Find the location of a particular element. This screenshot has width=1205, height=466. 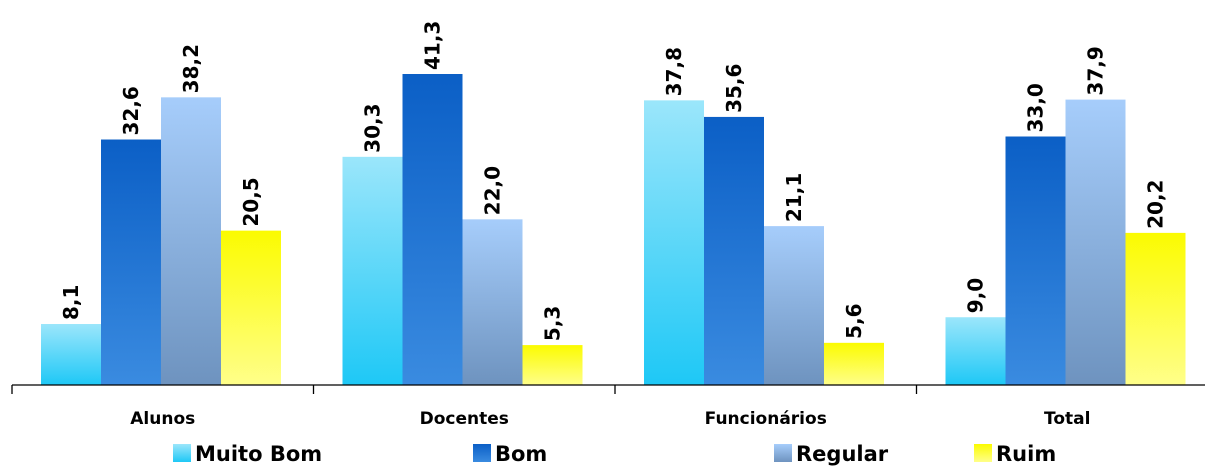

data-label-regular-2: 21,1 is located at coordinates (794, 197).